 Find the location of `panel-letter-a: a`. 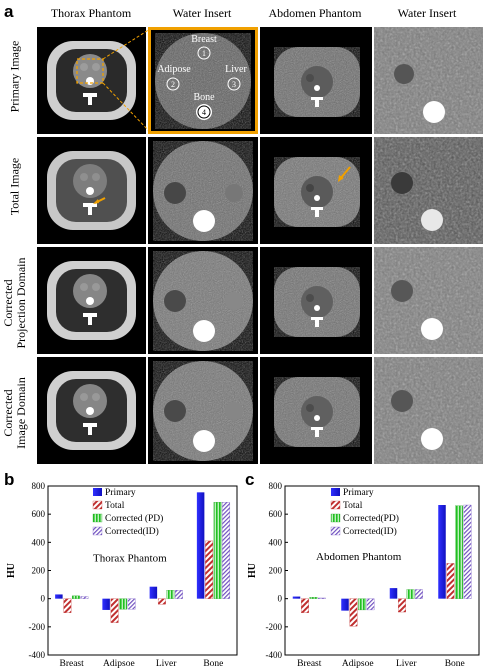

panel-letter-a: a is located at coordinates (9, 11).